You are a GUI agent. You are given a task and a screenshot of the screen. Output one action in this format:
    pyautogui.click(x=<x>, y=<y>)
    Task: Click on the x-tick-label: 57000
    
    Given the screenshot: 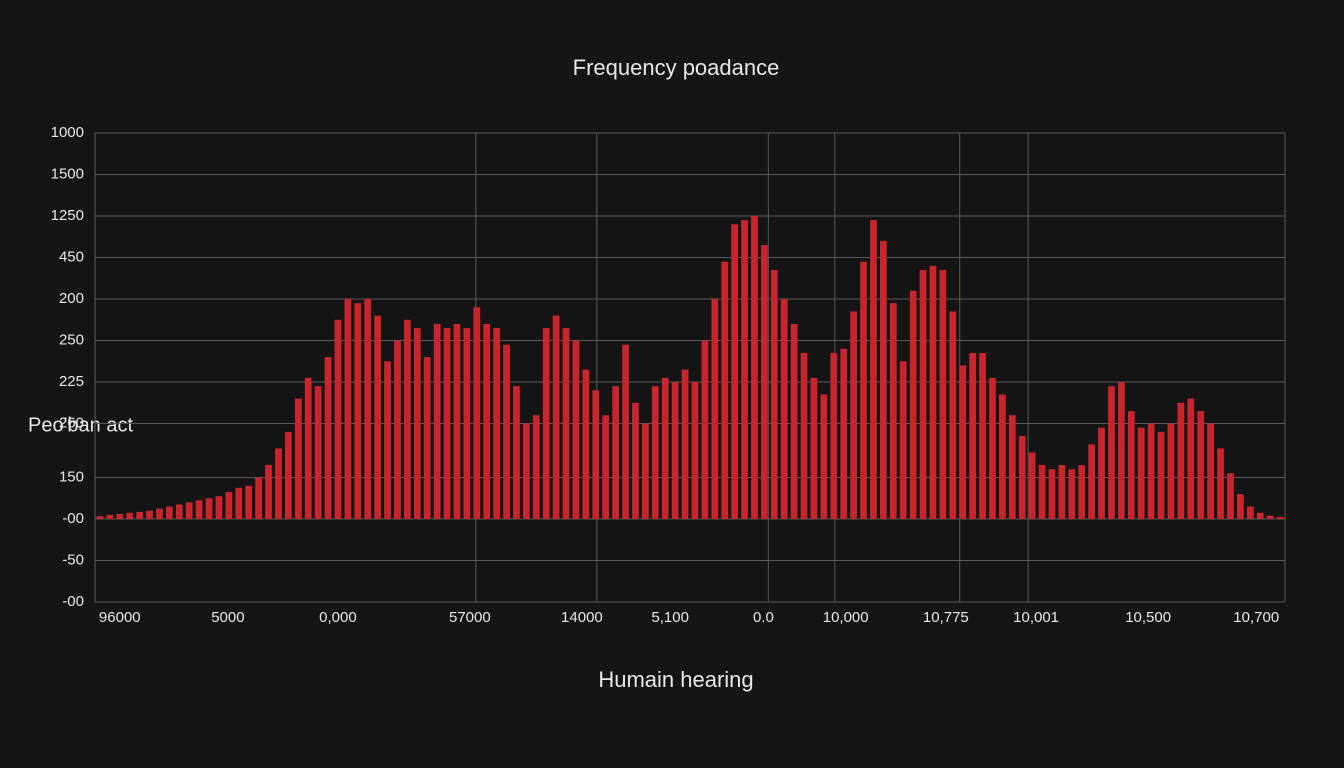 What is the action you would take?
    pyautogui.click(x=470, y=617)
    